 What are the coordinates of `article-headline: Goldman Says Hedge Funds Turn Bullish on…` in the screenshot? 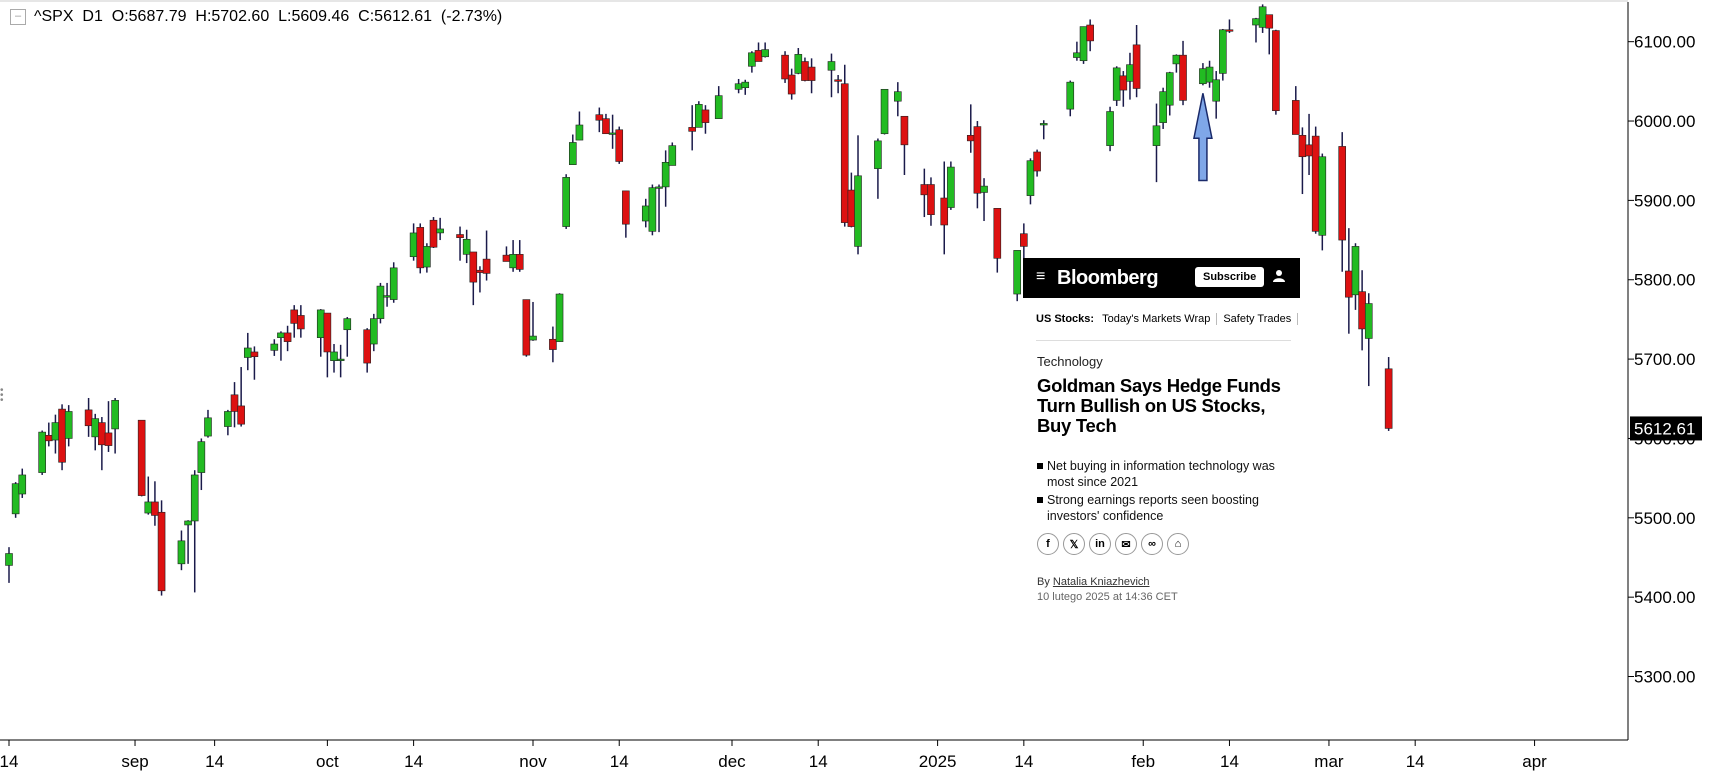 It's located at (1159, 405).